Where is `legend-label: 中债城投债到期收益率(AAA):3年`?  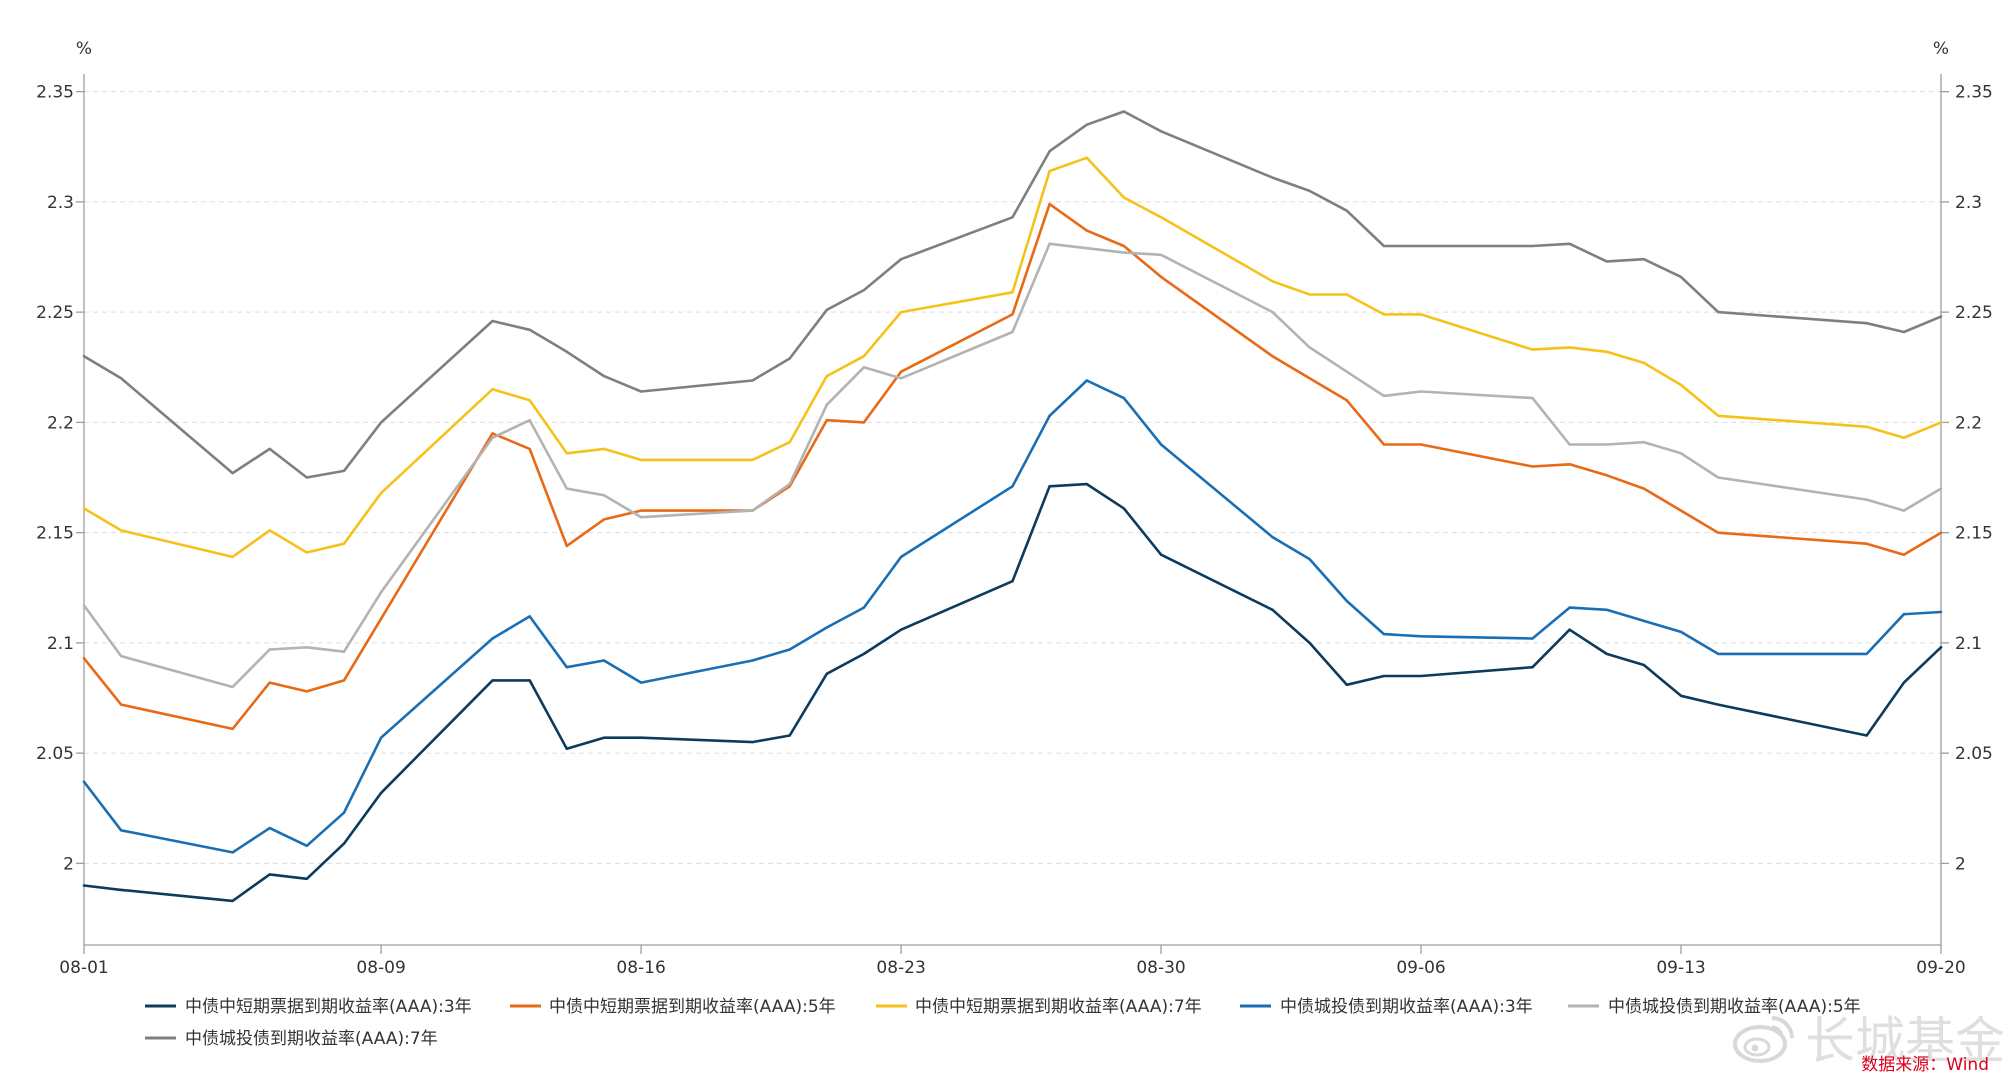
legend-label: 中债城投债到期收益率(AAA):3年 is located at coordinates (1406, 1007).